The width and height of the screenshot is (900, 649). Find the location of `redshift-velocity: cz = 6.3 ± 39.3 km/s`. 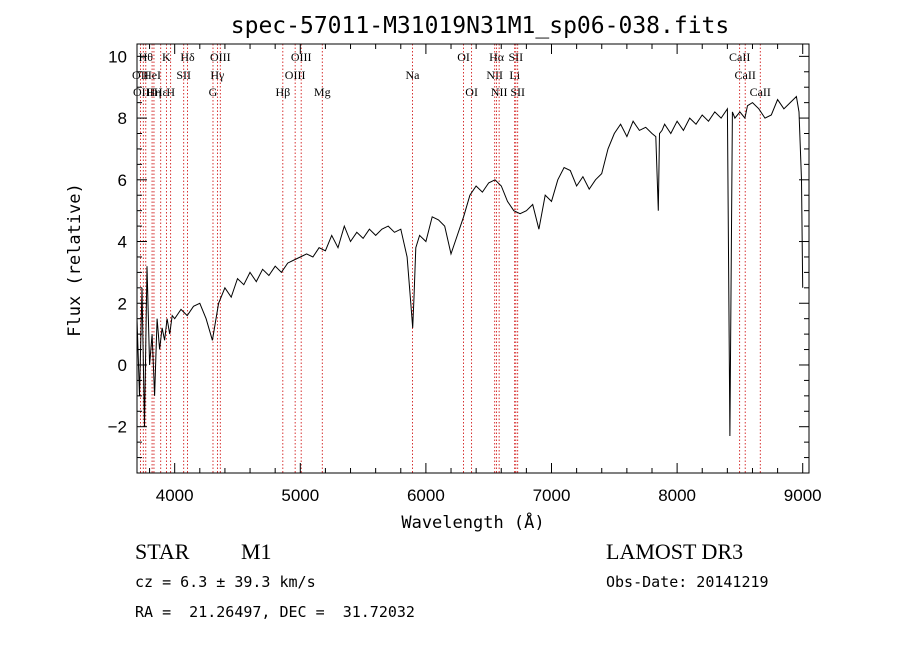

redshift-velocity: cz = 6.3 ± 39.3 km/s is located at coordinates (225, 582).